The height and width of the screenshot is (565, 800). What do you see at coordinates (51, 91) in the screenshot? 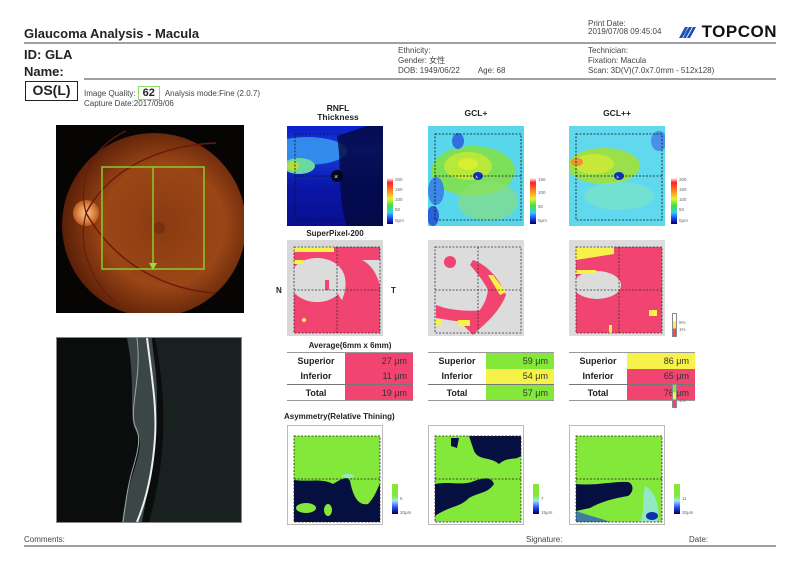
I see `eye-indicator: OS(L)` at bounding box center [51, 91].